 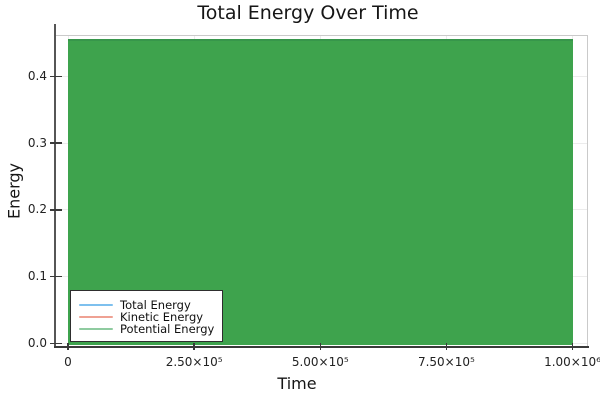 What do you see at coordinates (194, 361) in the screenshot?
I see `x-tick-label-2.50×10⁵: 2.50×10⁵` at bounding box center [194, 361].